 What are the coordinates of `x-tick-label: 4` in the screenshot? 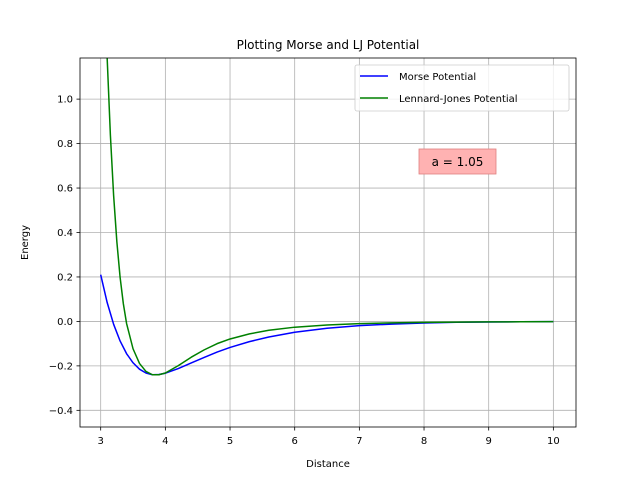 It's located at (165, 441).